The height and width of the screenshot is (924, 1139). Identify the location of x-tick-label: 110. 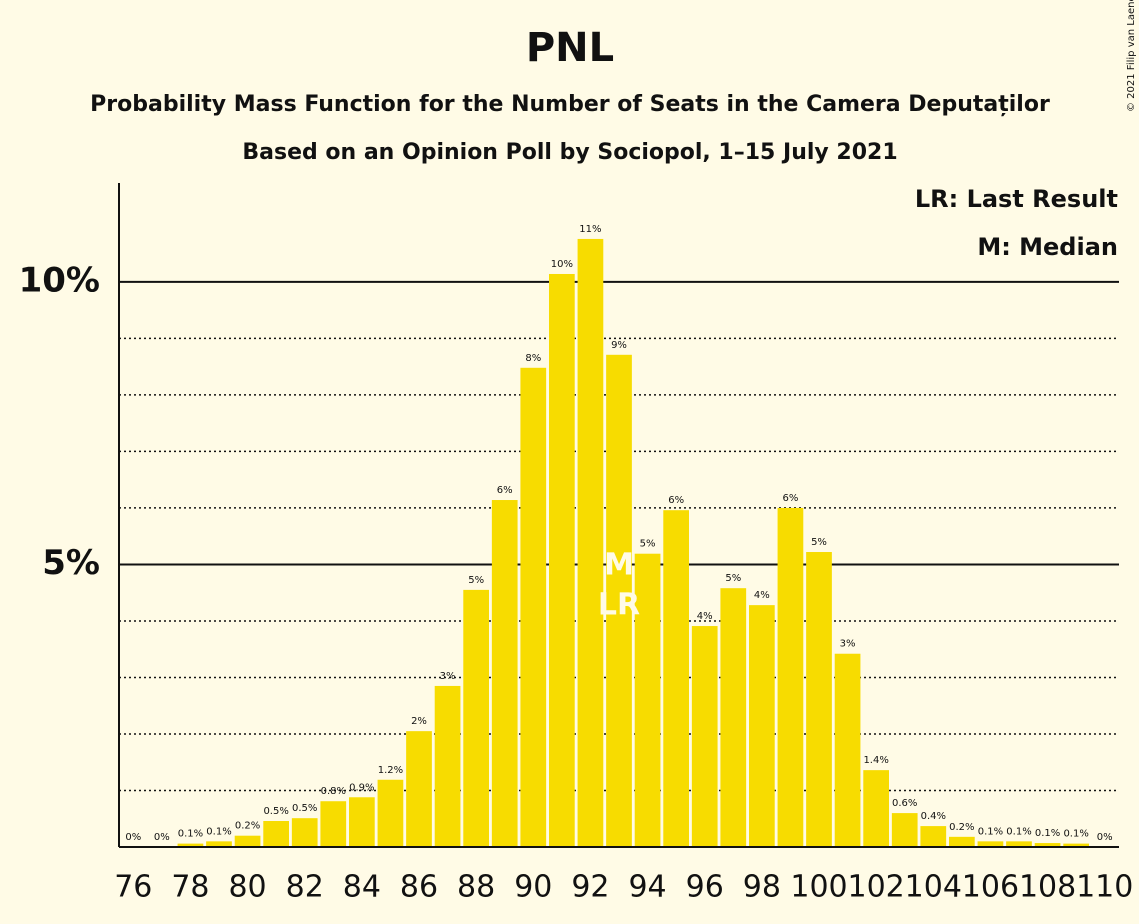
(1104, 887).